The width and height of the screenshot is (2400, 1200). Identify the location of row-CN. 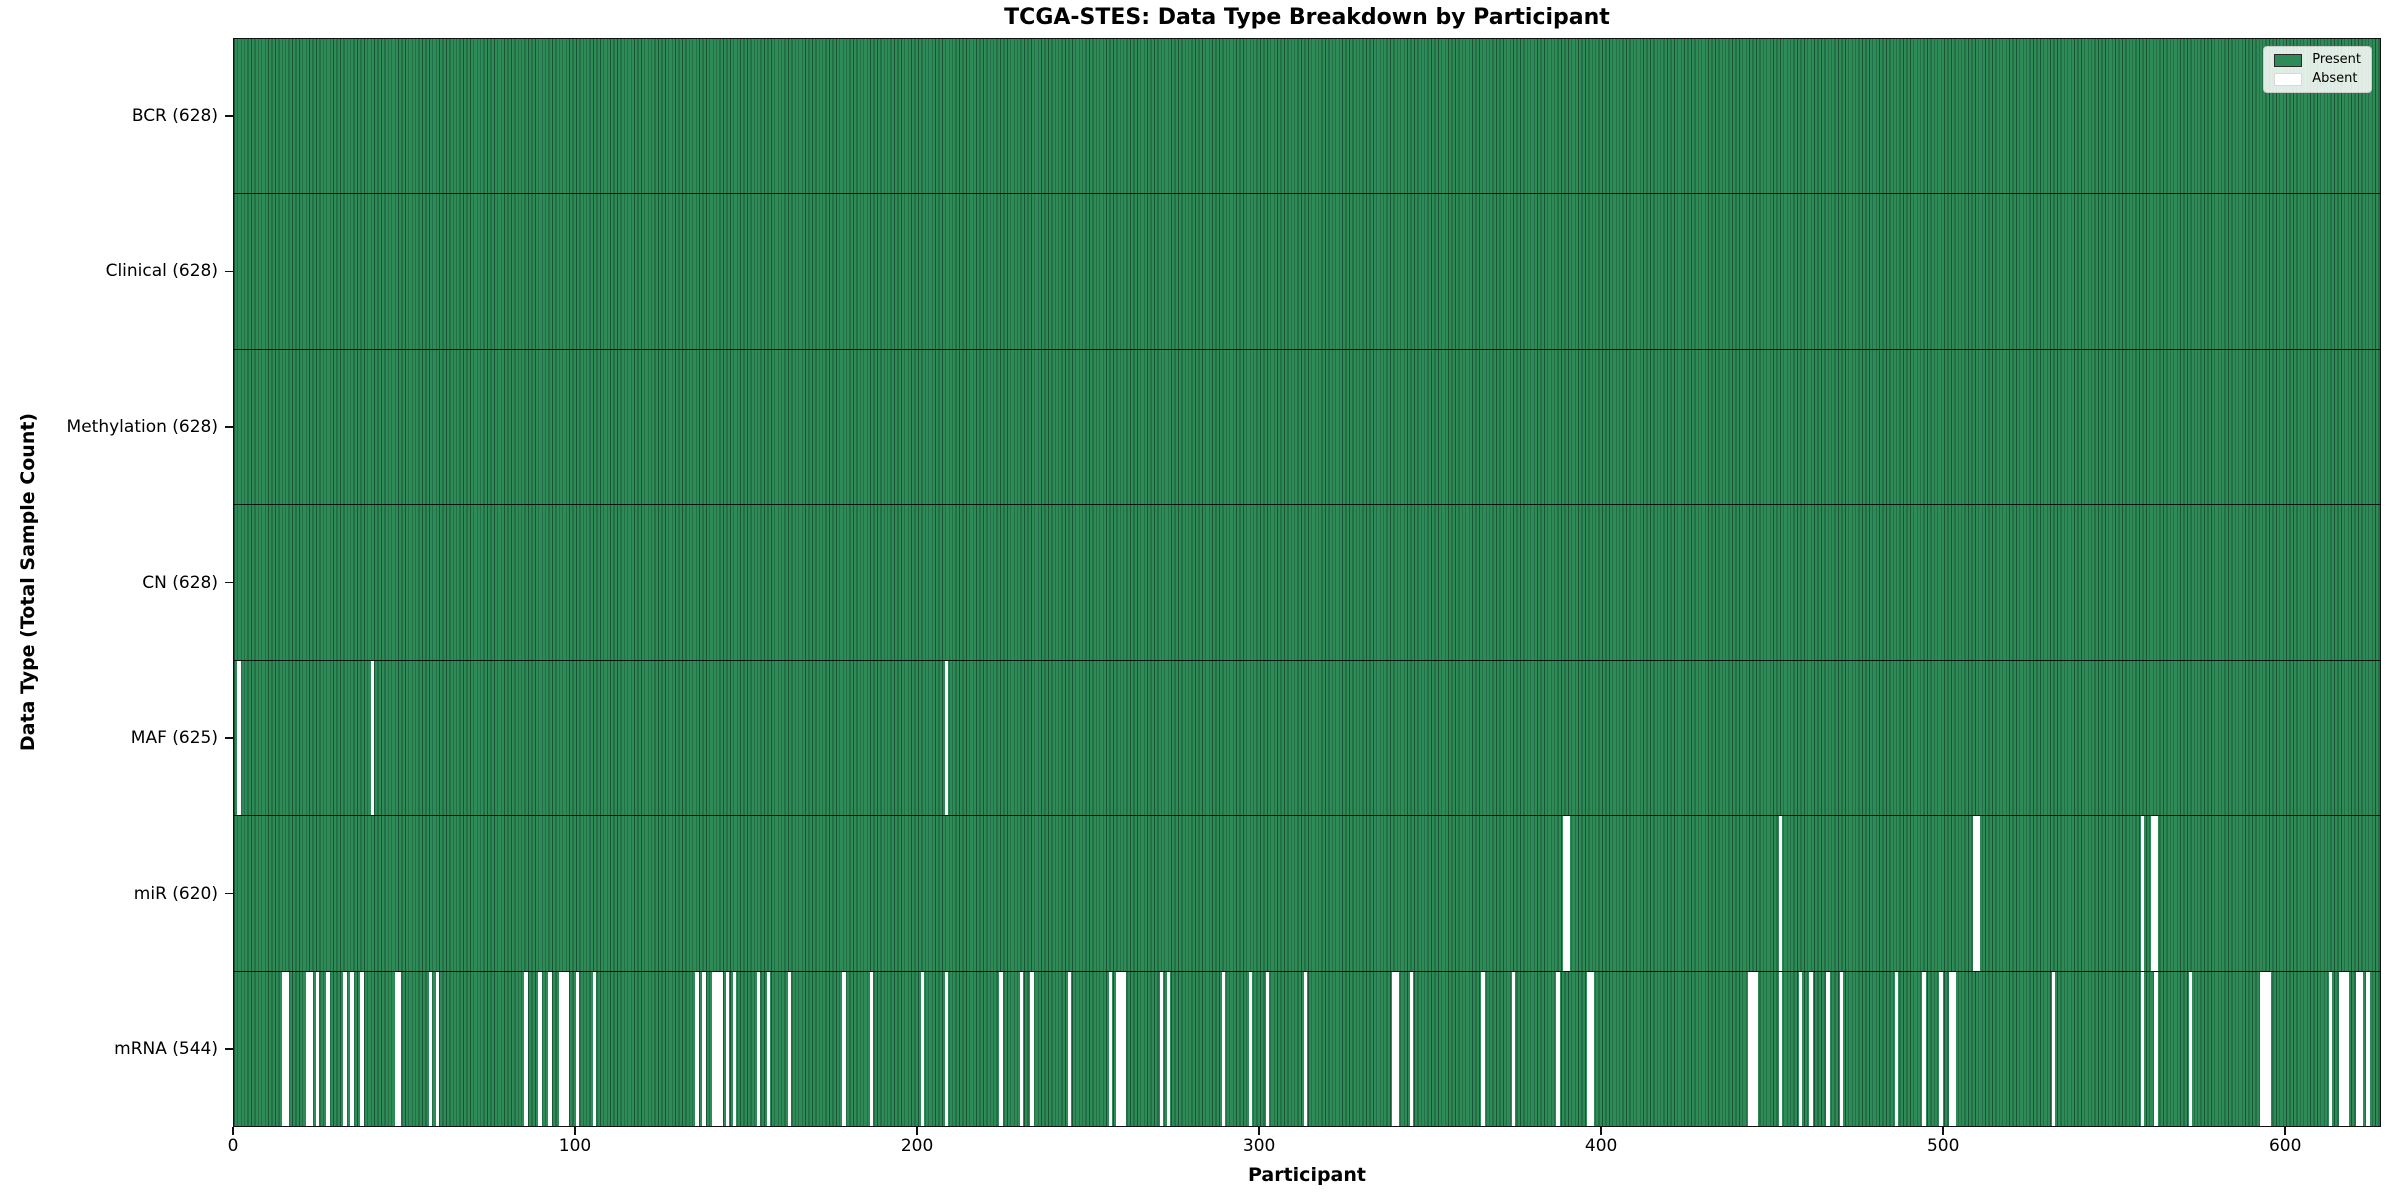
(1307, 582).